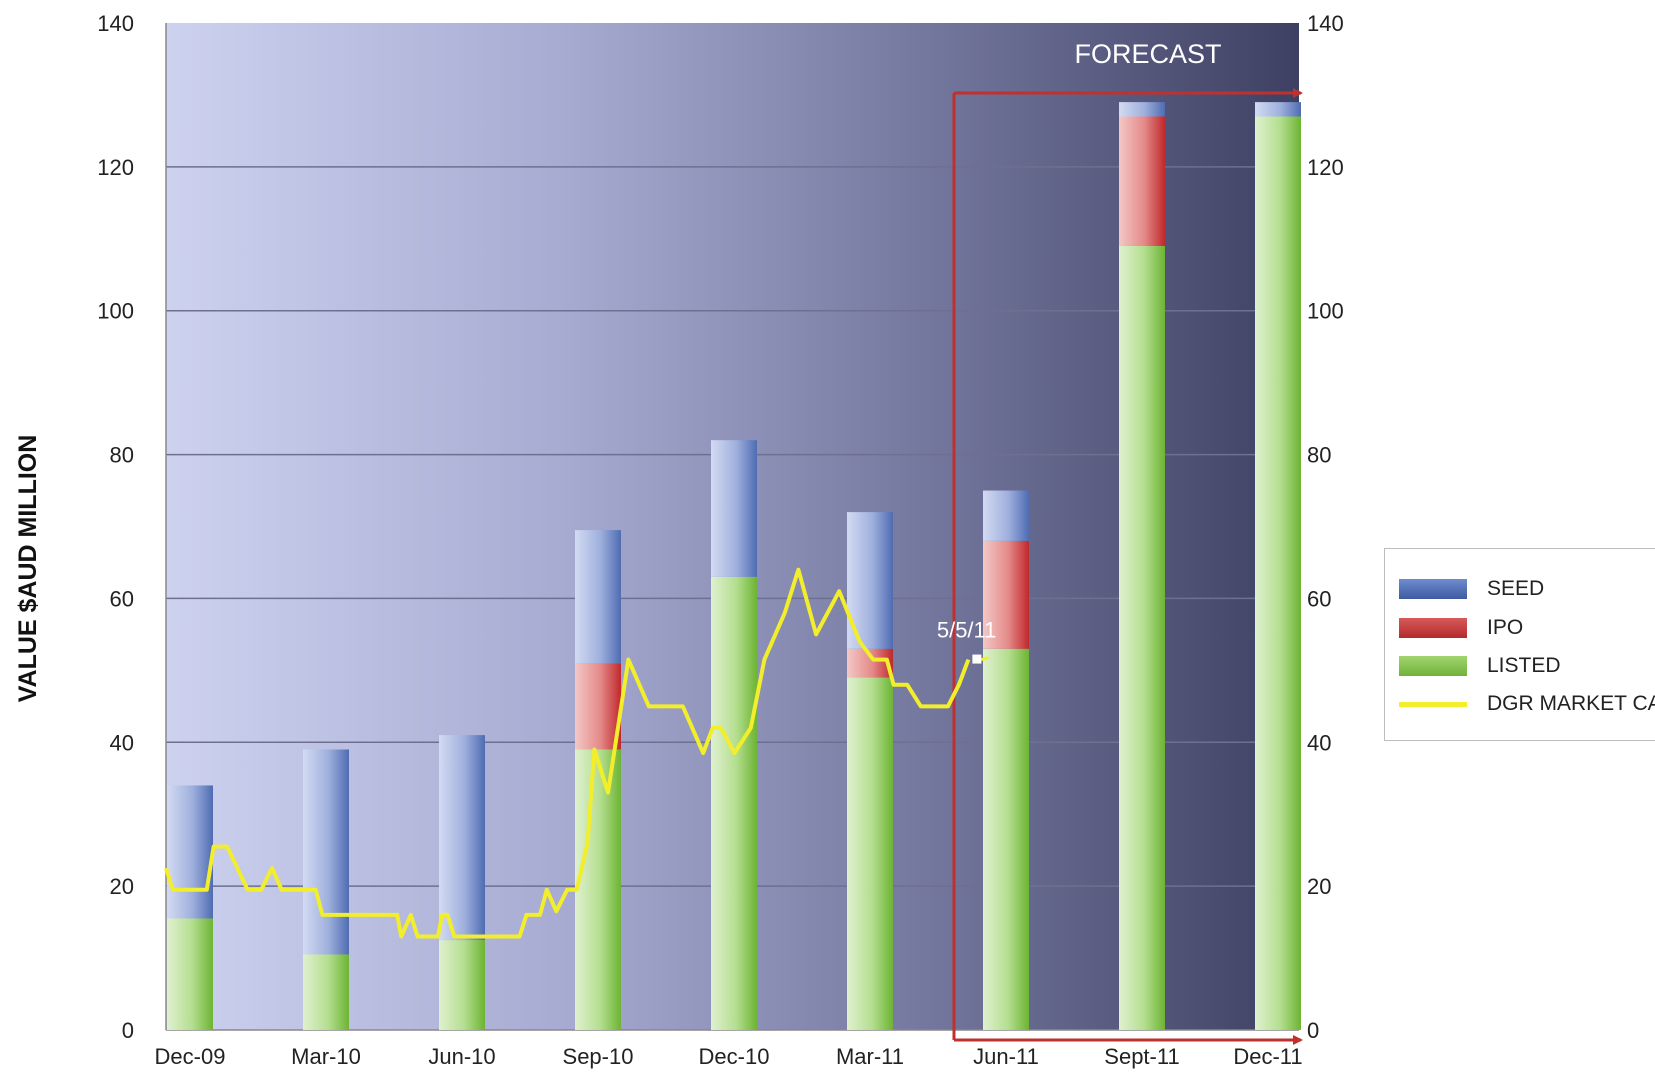 Image resolution: width=1655 pixels, height=1073 pixels. What do you see at coordinates (1079, 341) in the screenshot?
I see `labels: 5/5/11 FORECAST` at bounding box center [1079, 341].